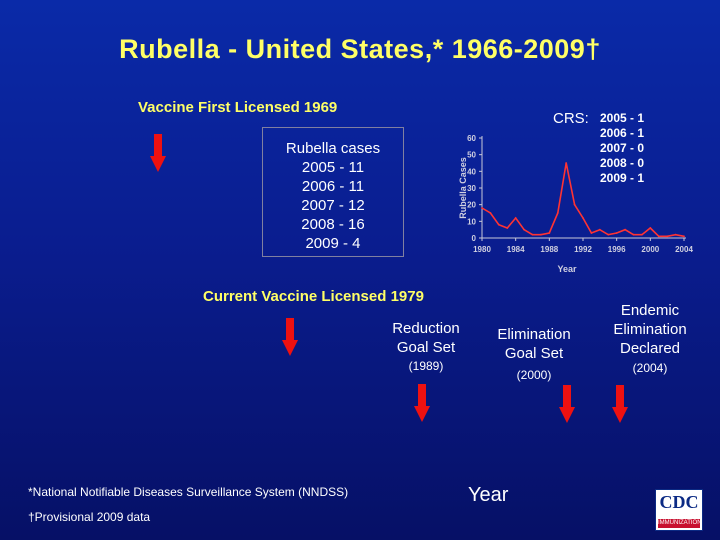 This screenshot has height=540, width=720. I want to click on crs-label: CRS:, so click(571, 118).